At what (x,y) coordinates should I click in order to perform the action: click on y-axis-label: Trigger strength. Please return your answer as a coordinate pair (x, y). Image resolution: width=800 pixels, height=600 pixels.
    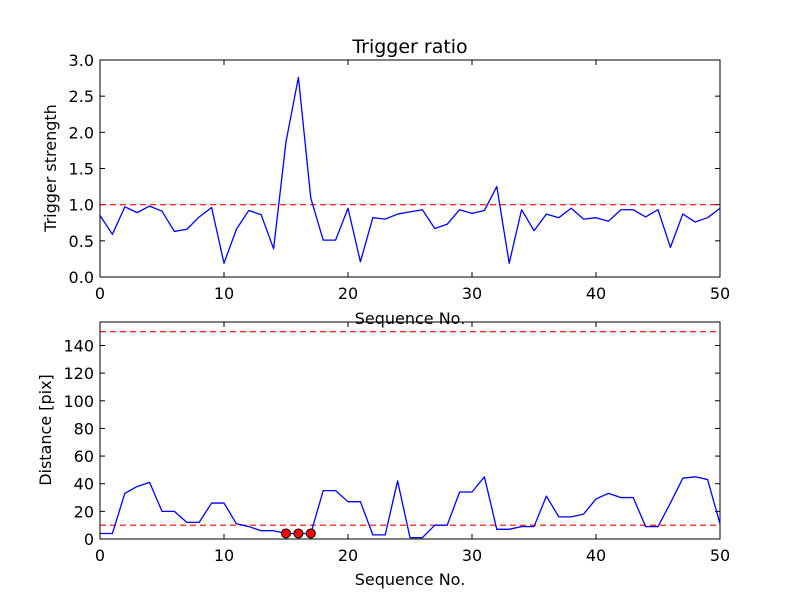
    Looking at the image, I should click on (50, 168).